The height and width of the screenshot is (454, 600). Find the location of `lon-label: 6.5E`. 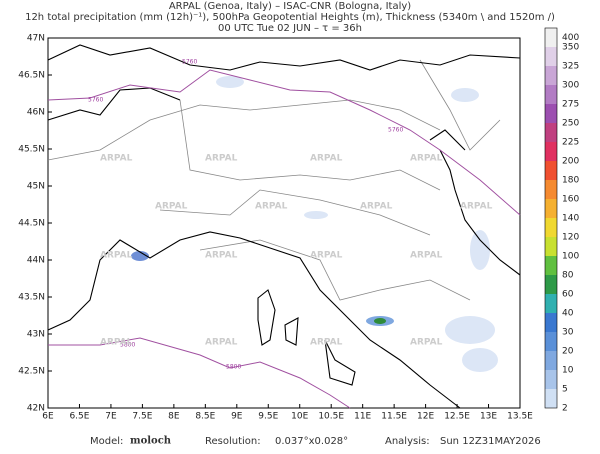

lon-label: 6.5E is located at coordinates (79, 417).